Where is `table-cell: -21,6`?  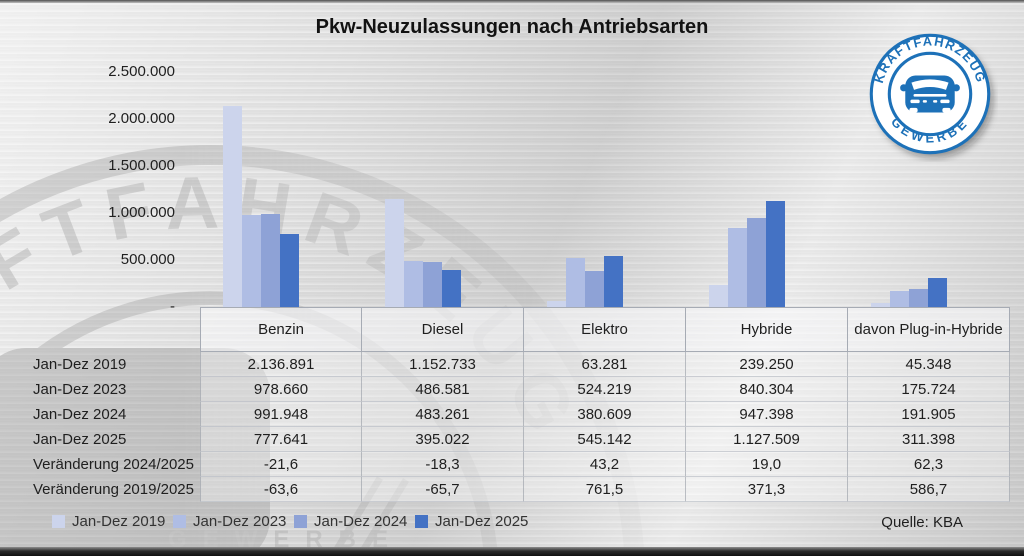 table-cell: -21,6 is located at coordinates (281, 464).